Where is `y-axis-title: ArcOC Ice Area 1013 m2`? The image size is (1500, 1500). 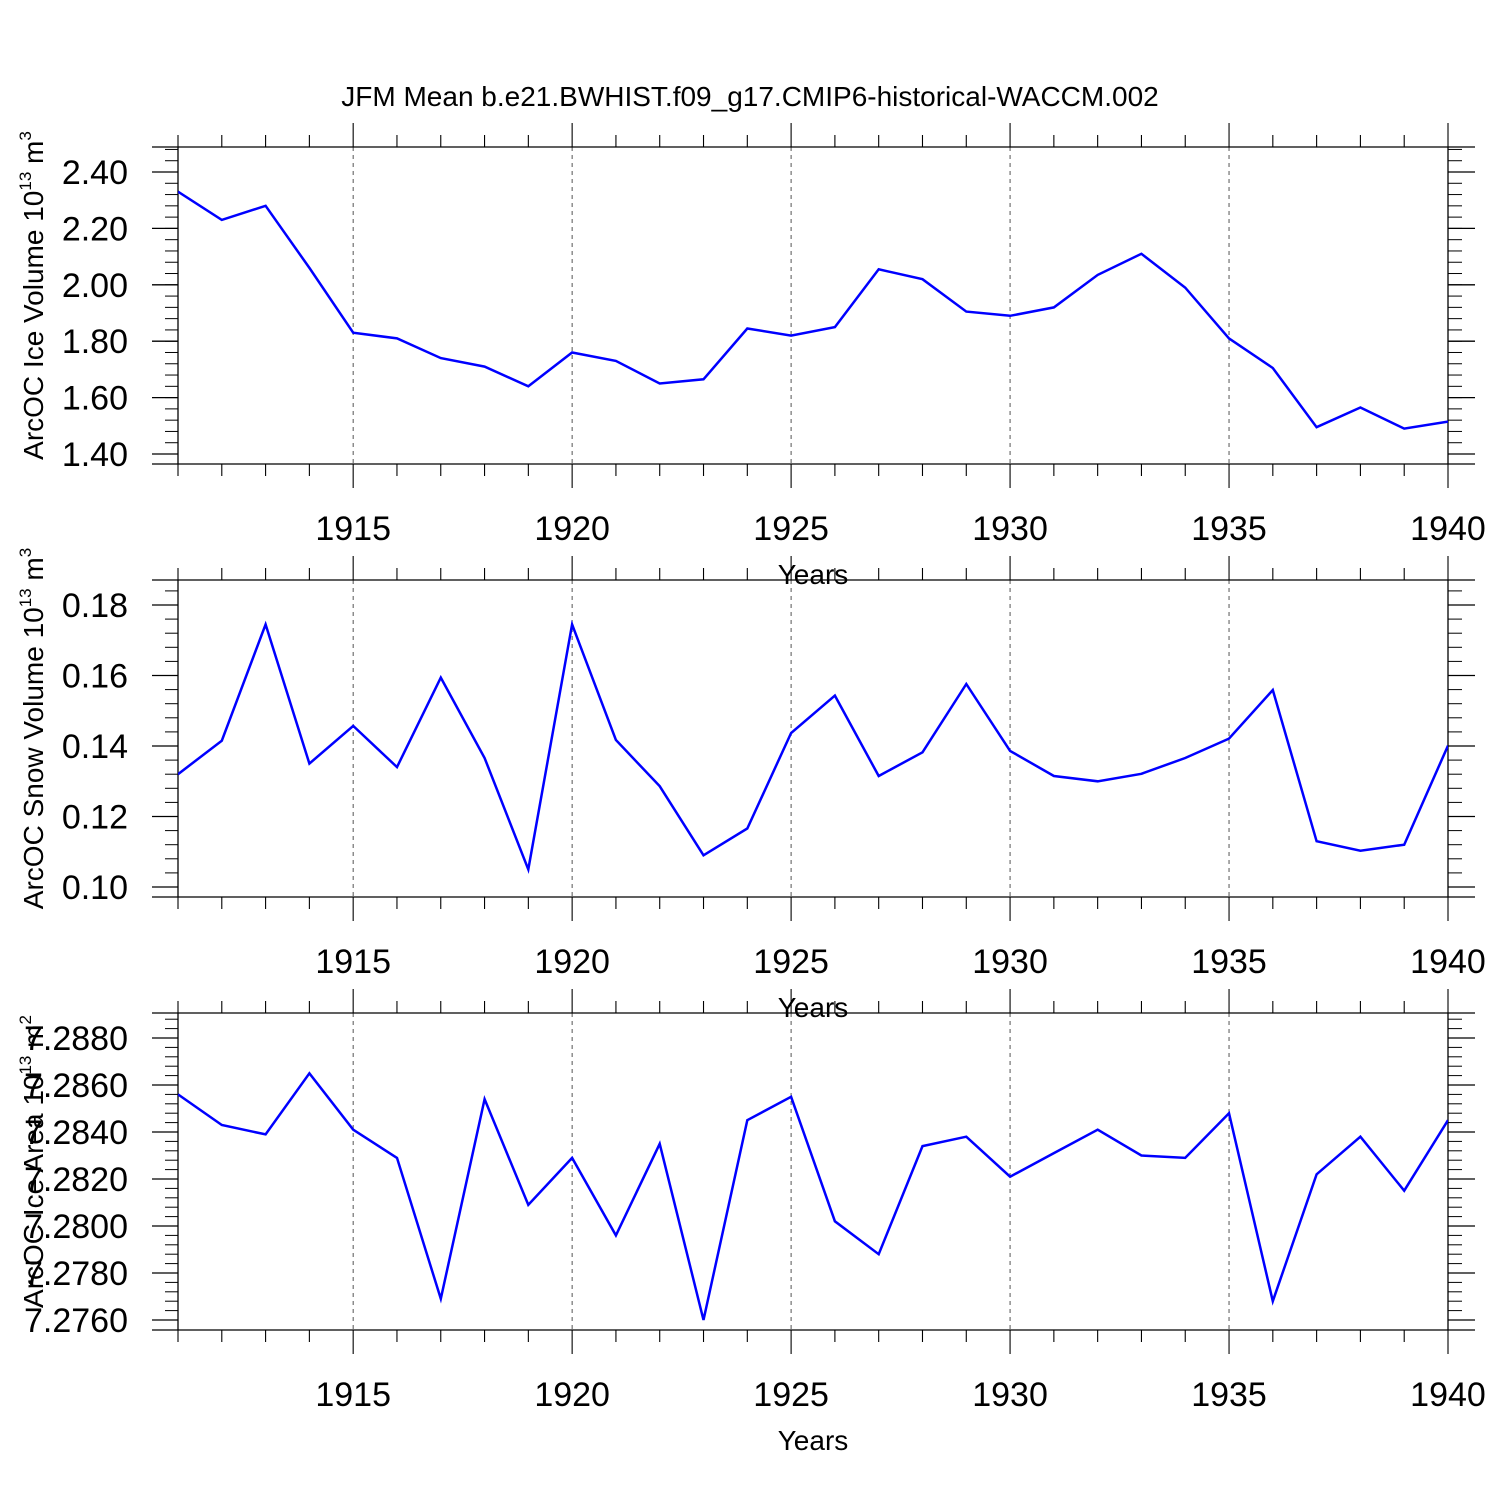
y-axis-title: ArcOC Ice Area 1013 m2 is located at coordinates (32, 1161).